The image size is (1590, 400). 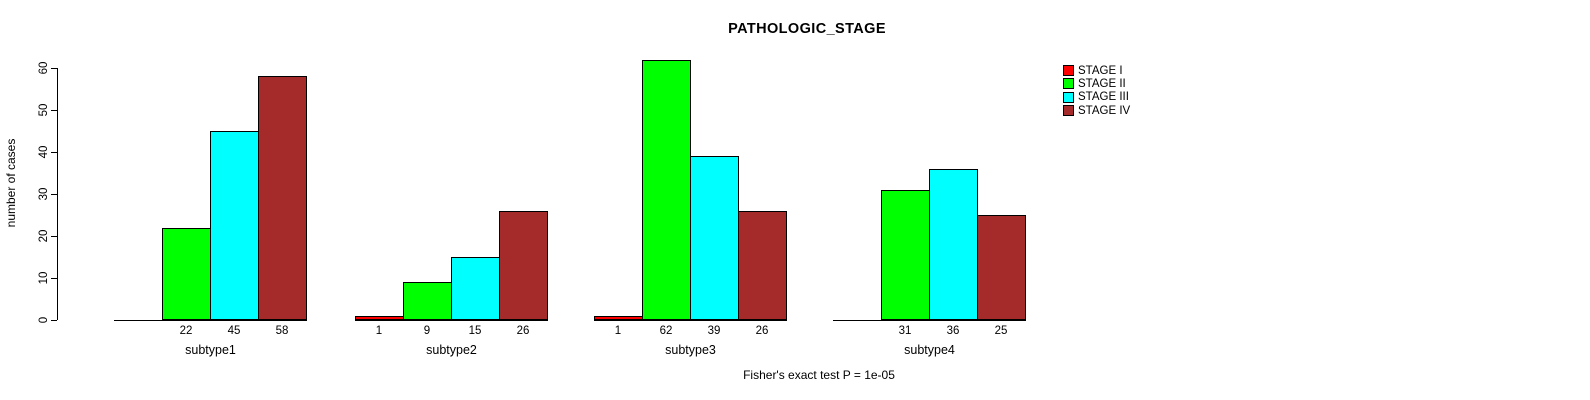 What do you see at coordinates (11, 183) in the screenshot?
I see `y-axis-label: number of cases` at bounding box center [11, 183].